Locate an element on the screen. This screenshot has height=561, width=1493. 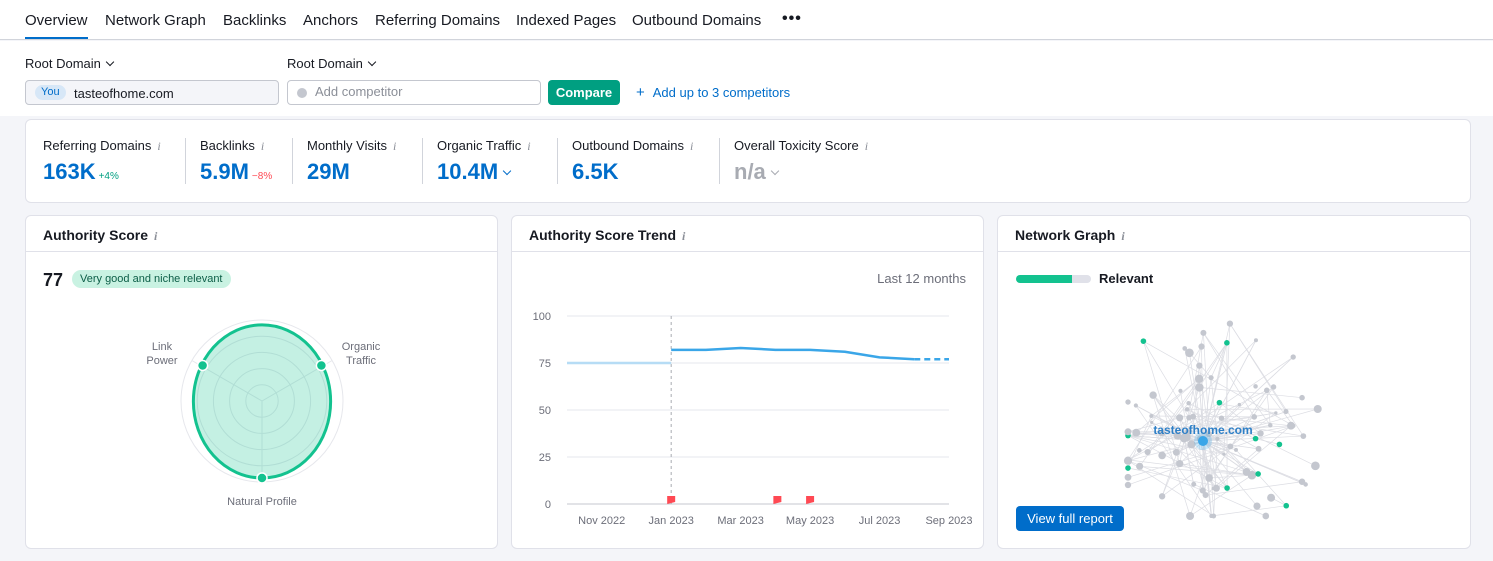
metric-referring-domains: Referring Domains i 163K +4% is located at coordinates (102, 161).